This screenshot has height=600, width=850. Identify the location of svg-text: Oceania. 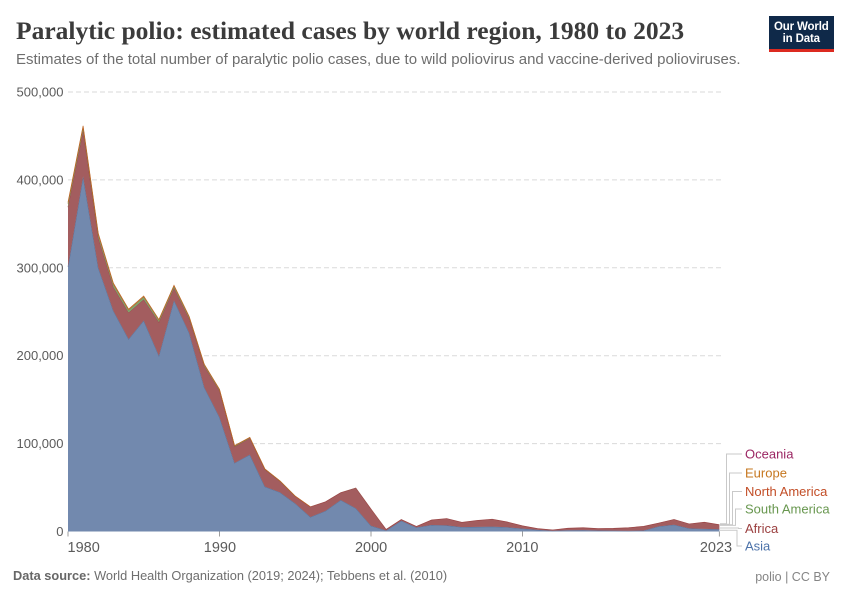
(769, 454).